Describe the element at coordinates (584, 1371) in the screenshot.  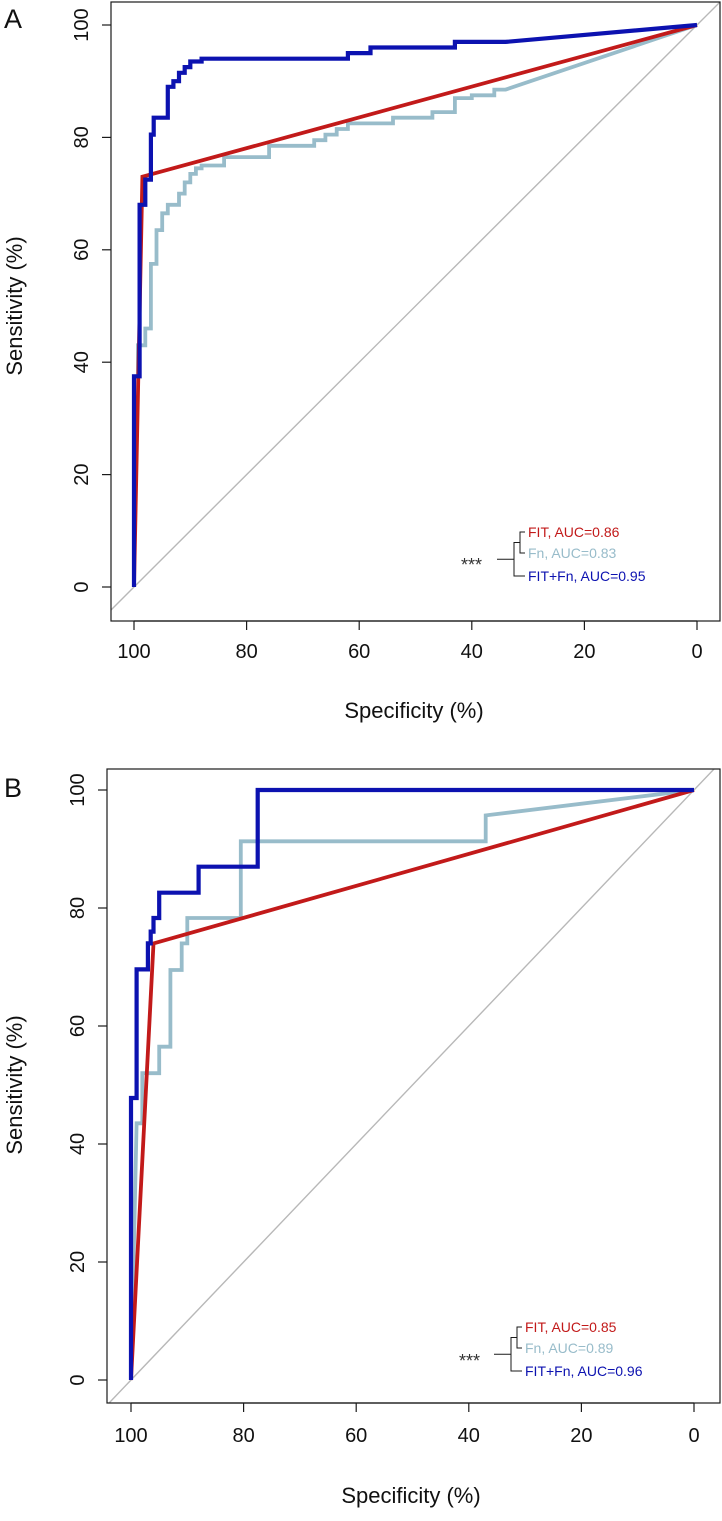
I see `legend-entry-fit-fn: FIT+Fn, AUC=0.96` at that location.